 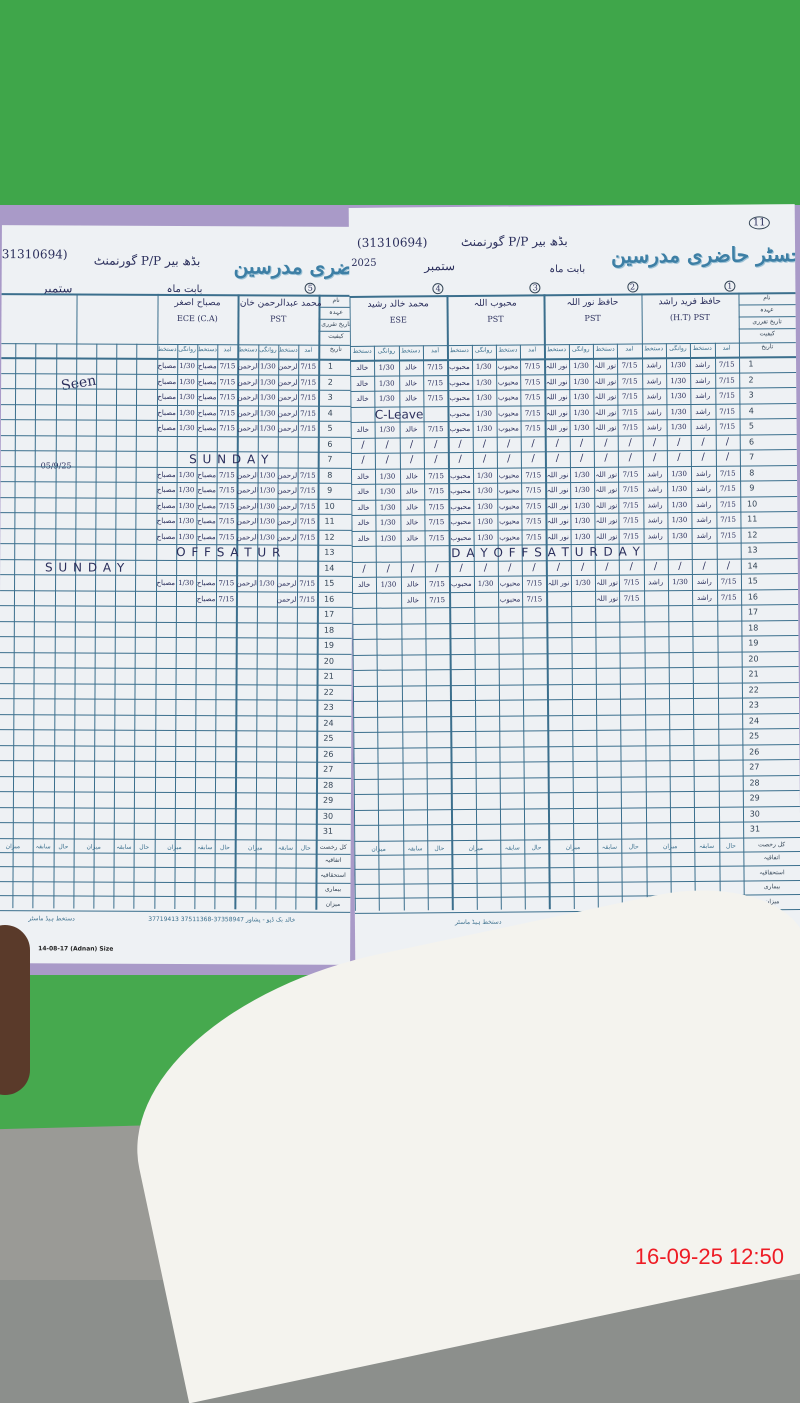 What do you see at coordinates (335, 349) in the screenshot?
I see `row-label: تاریخ` at bounding box center [335, 349].